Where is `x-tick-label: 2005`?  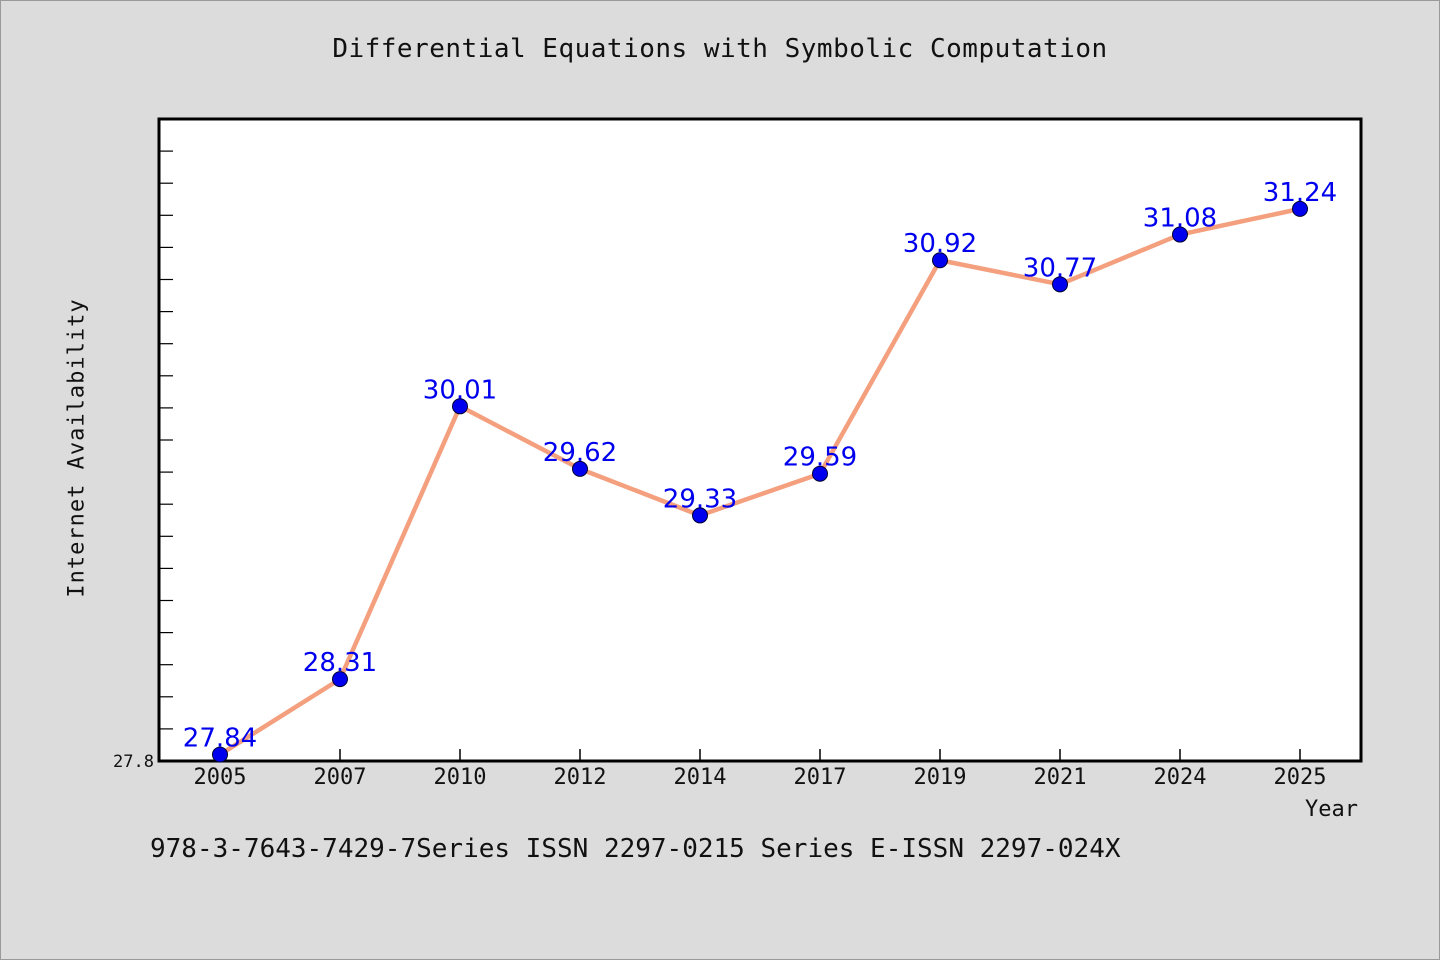 x-tick-label: 2005 is located at coordinates (220, 777).